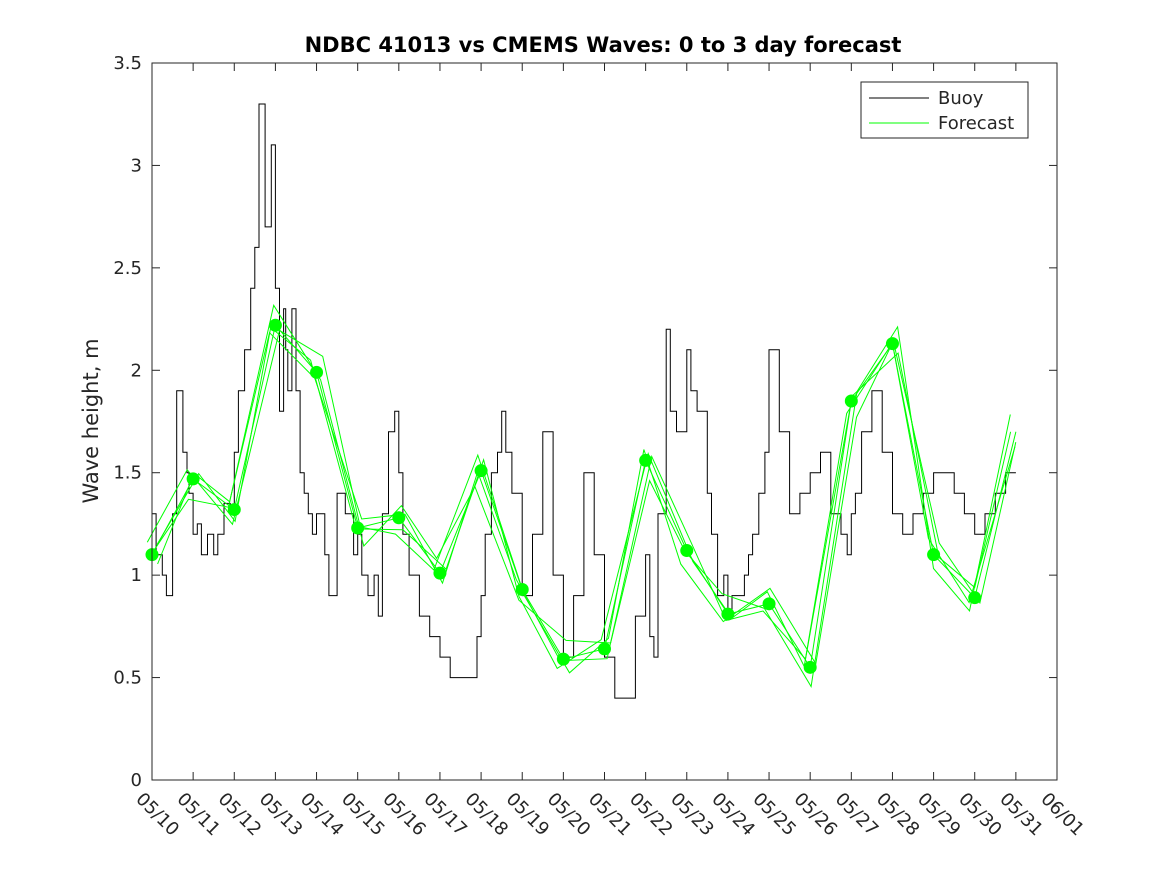 The image size is (1167, 880). Describe the element at coordinates (1062, 815) in the screenshot. I see `x-tick-label: 06/01` at that location.